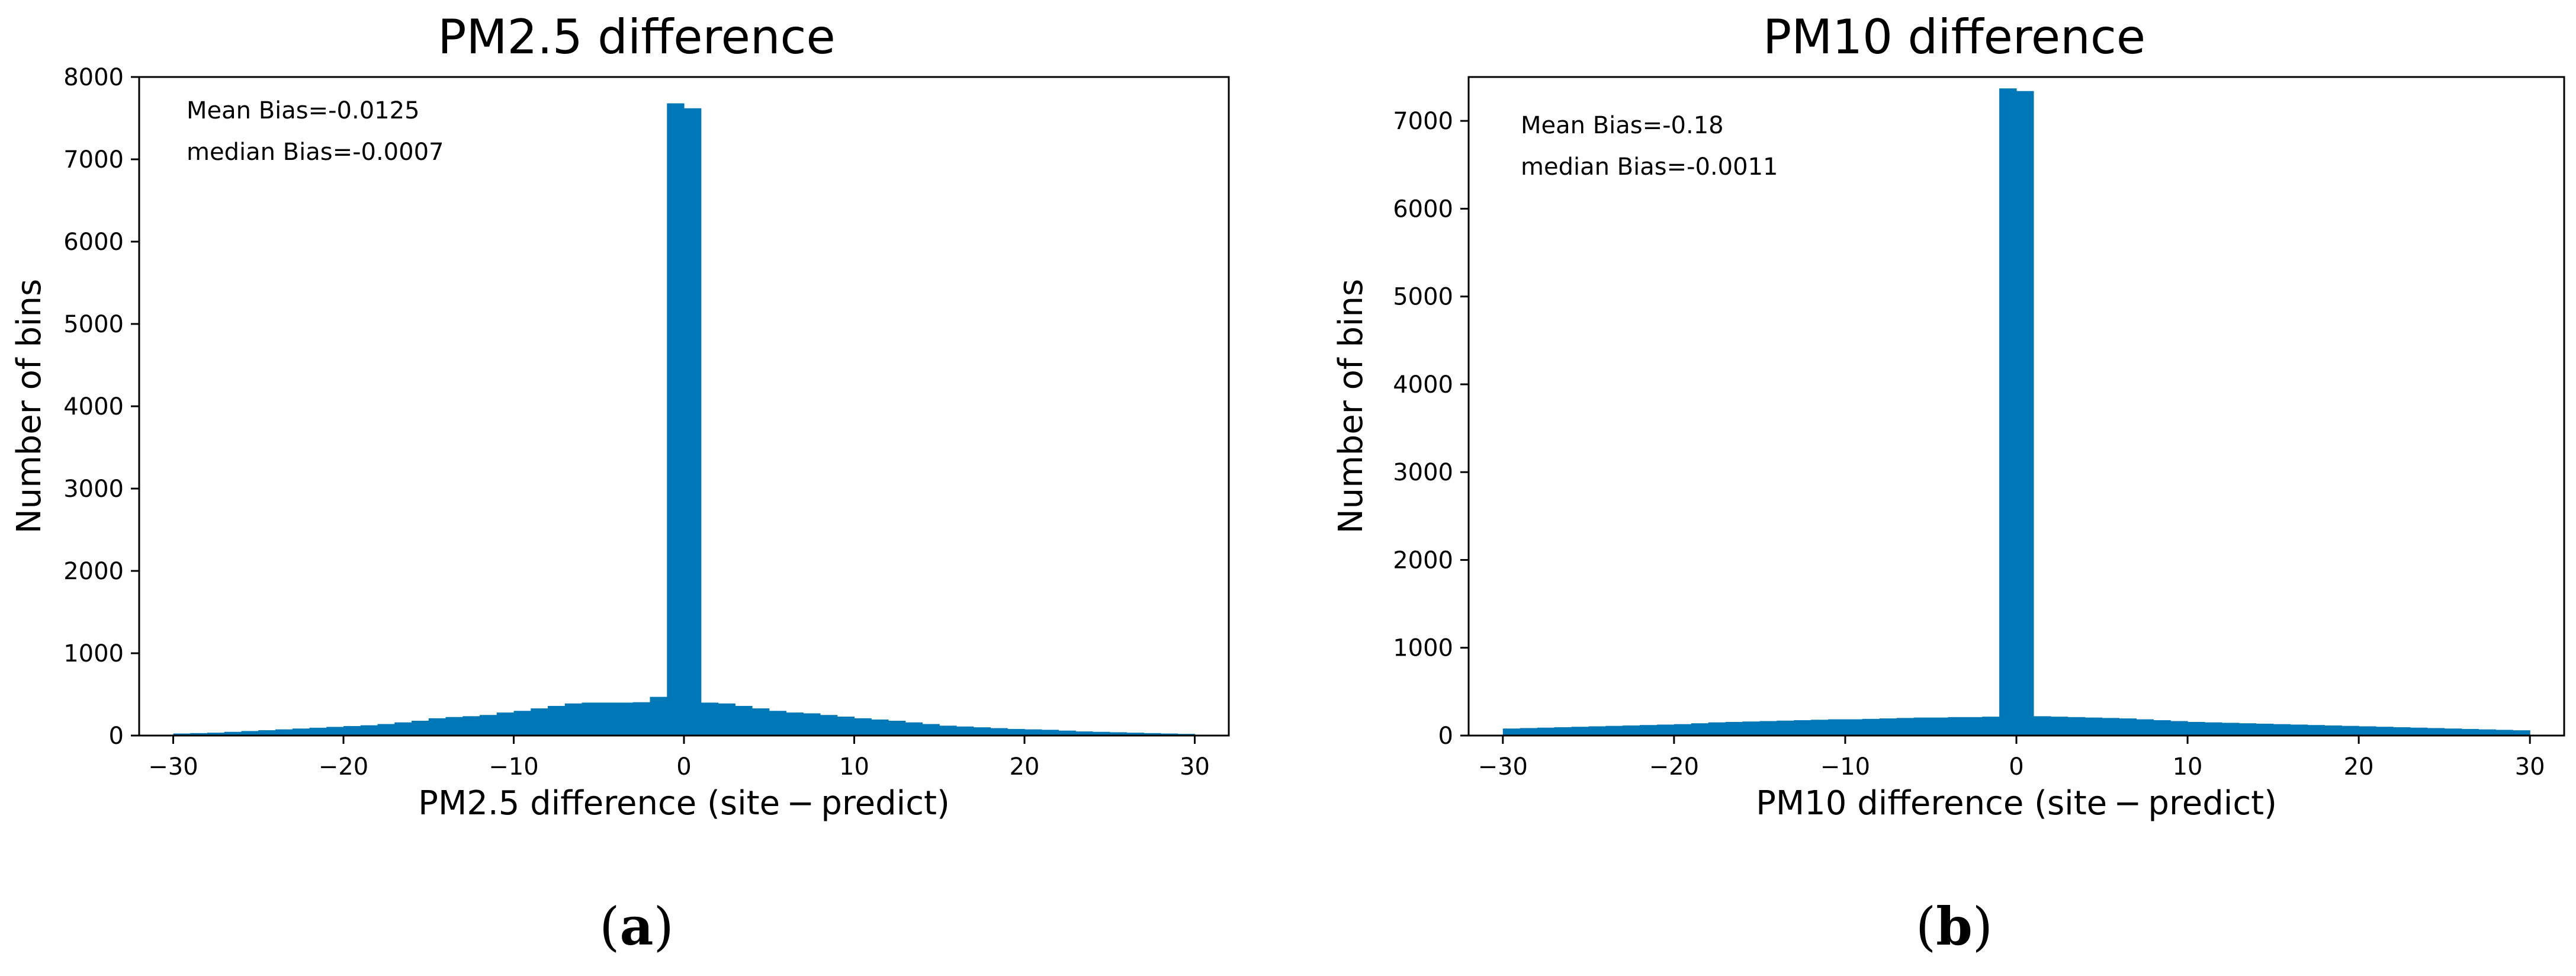 The height and width of the screenshot is (976, 2576). I want to click on y-axis-label: Number of bins, so click(1351, 406).